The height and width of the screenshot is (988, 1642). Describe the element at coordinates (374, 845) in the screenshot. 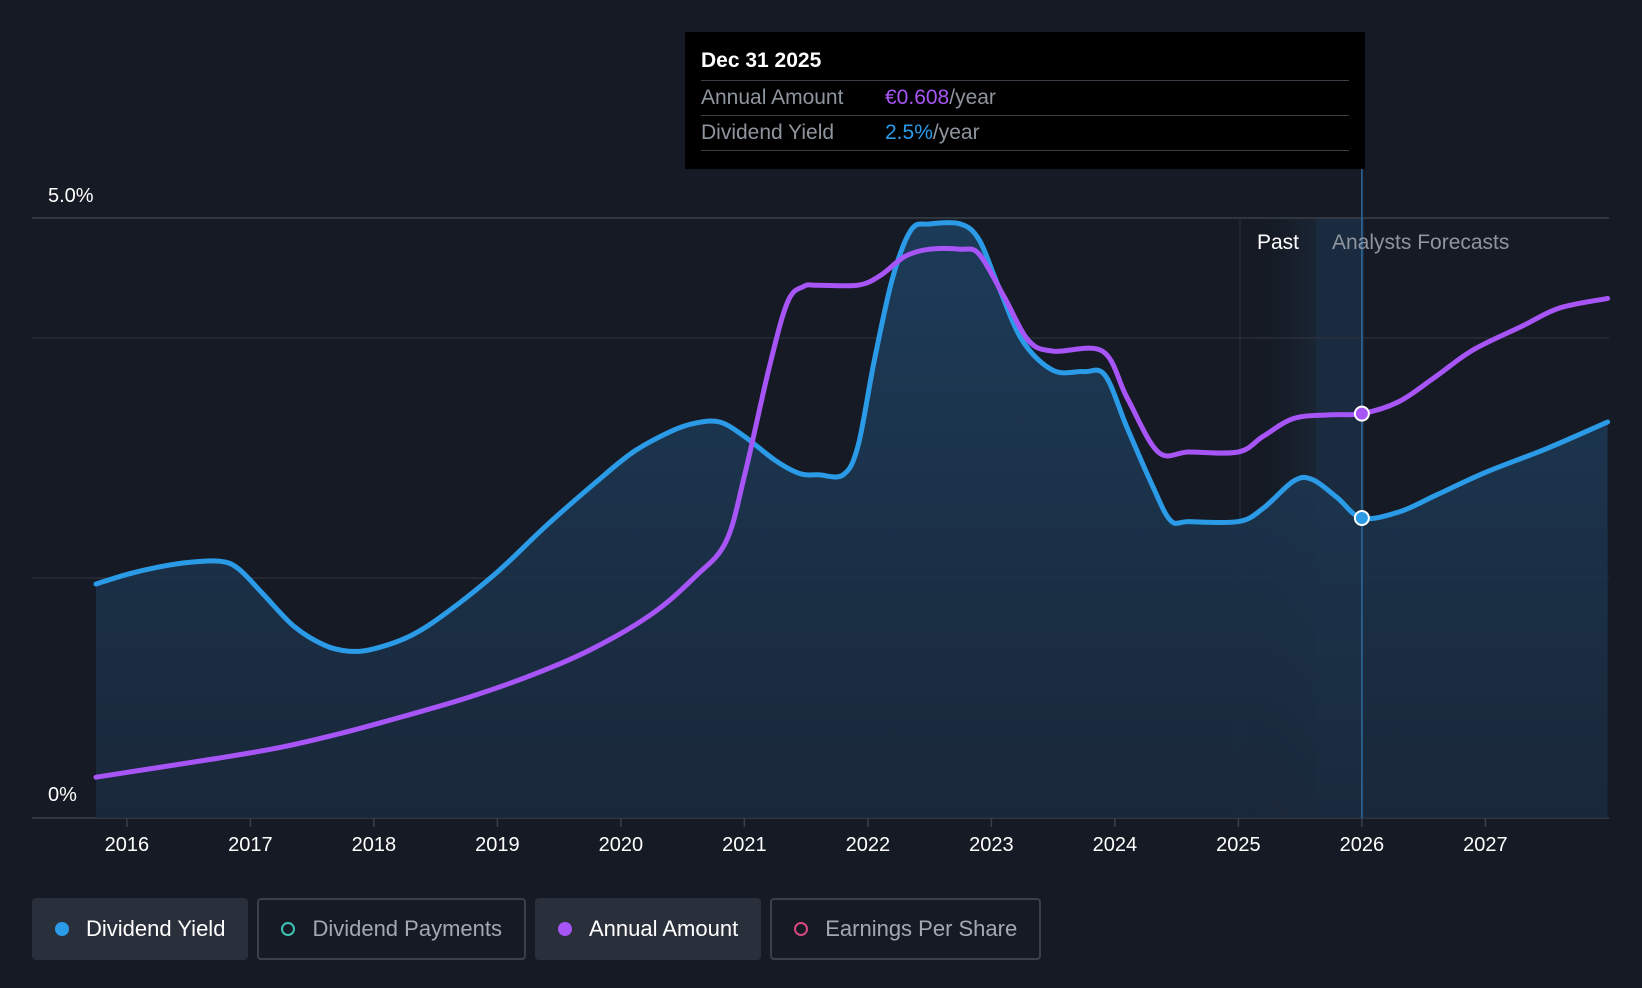

I see `x-tick-label: 2018` at that location.